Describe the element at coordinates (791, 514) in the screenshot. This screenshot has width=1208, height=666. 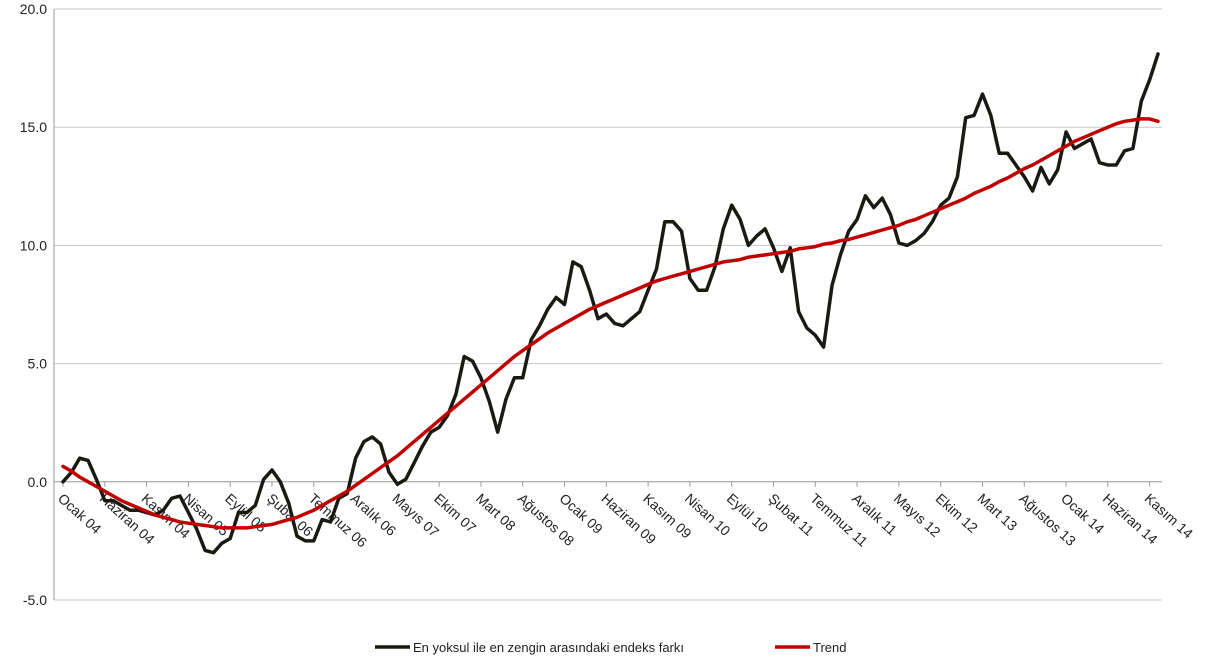
I see `x-tick-label: Şubat 11` at that location.